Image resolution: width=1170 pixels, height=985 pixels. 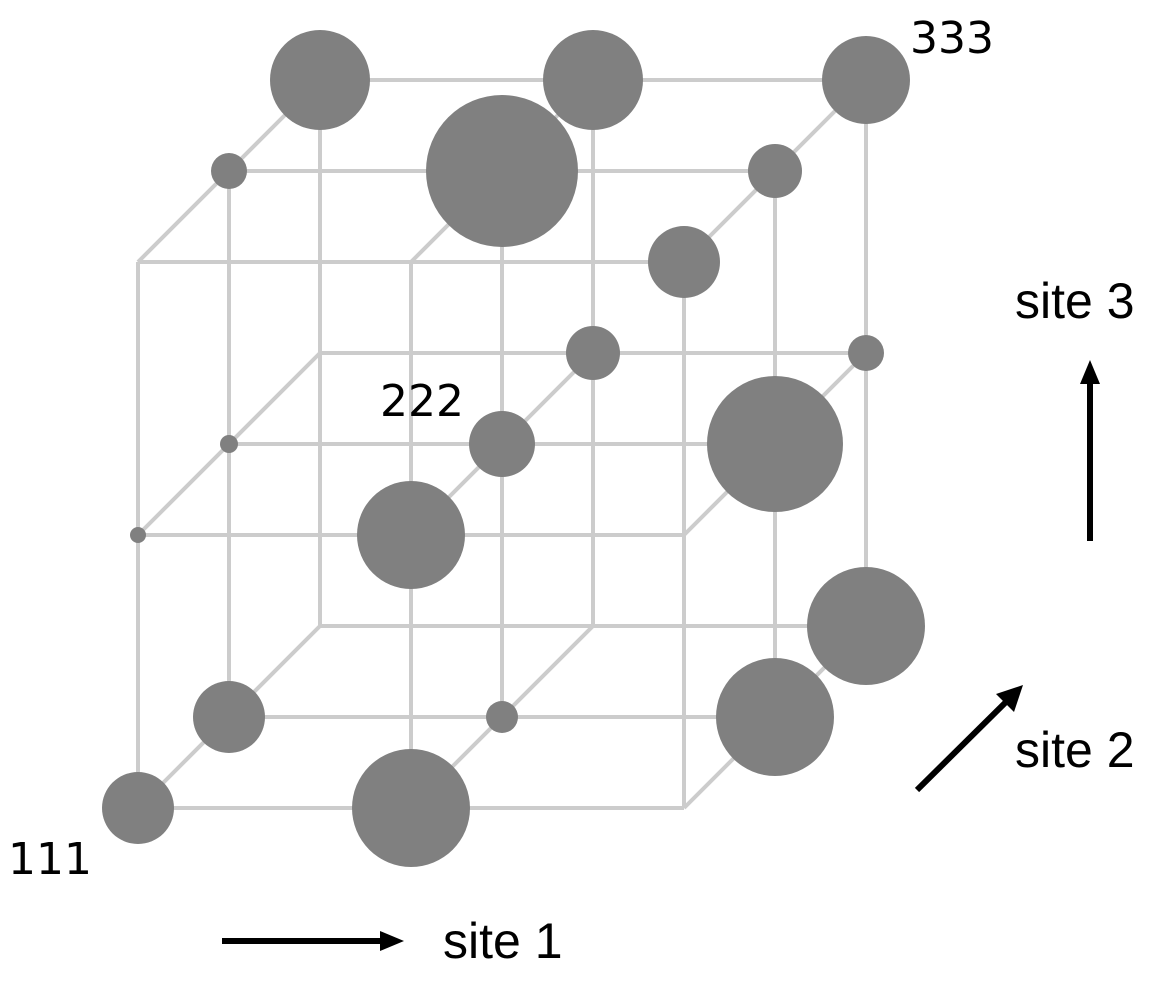 I want to click on label-111: 111, so click(x=50, y=859).